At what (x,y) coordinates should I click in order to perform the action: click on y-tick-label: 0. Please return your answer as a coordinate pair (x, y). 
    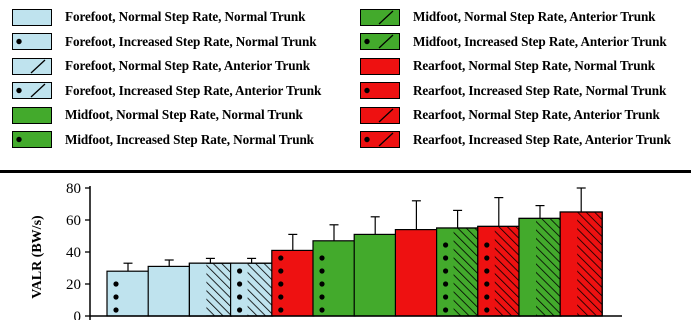
    Looking at the image, I should click on (78, 314).